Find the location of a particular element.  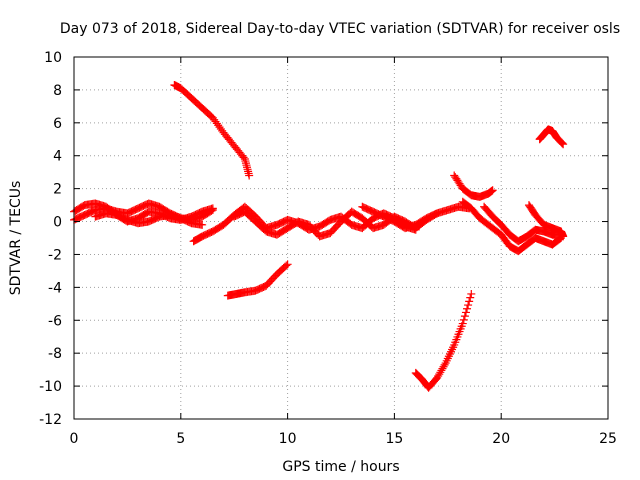

y-tick-label: -4 is located at coordinates (55, 288).